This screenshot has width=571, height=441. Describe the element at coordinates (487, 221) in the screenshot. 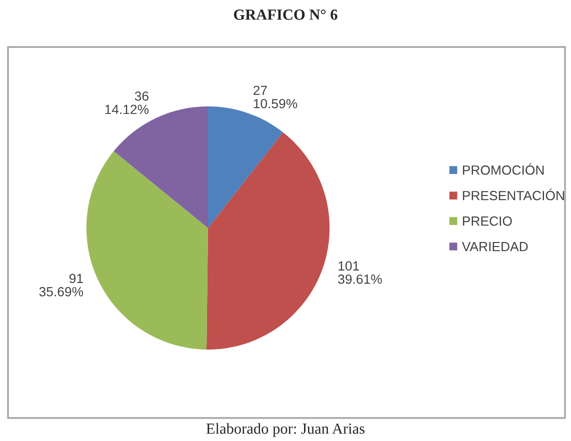

I see `legend-label: PRECIO` at that location.